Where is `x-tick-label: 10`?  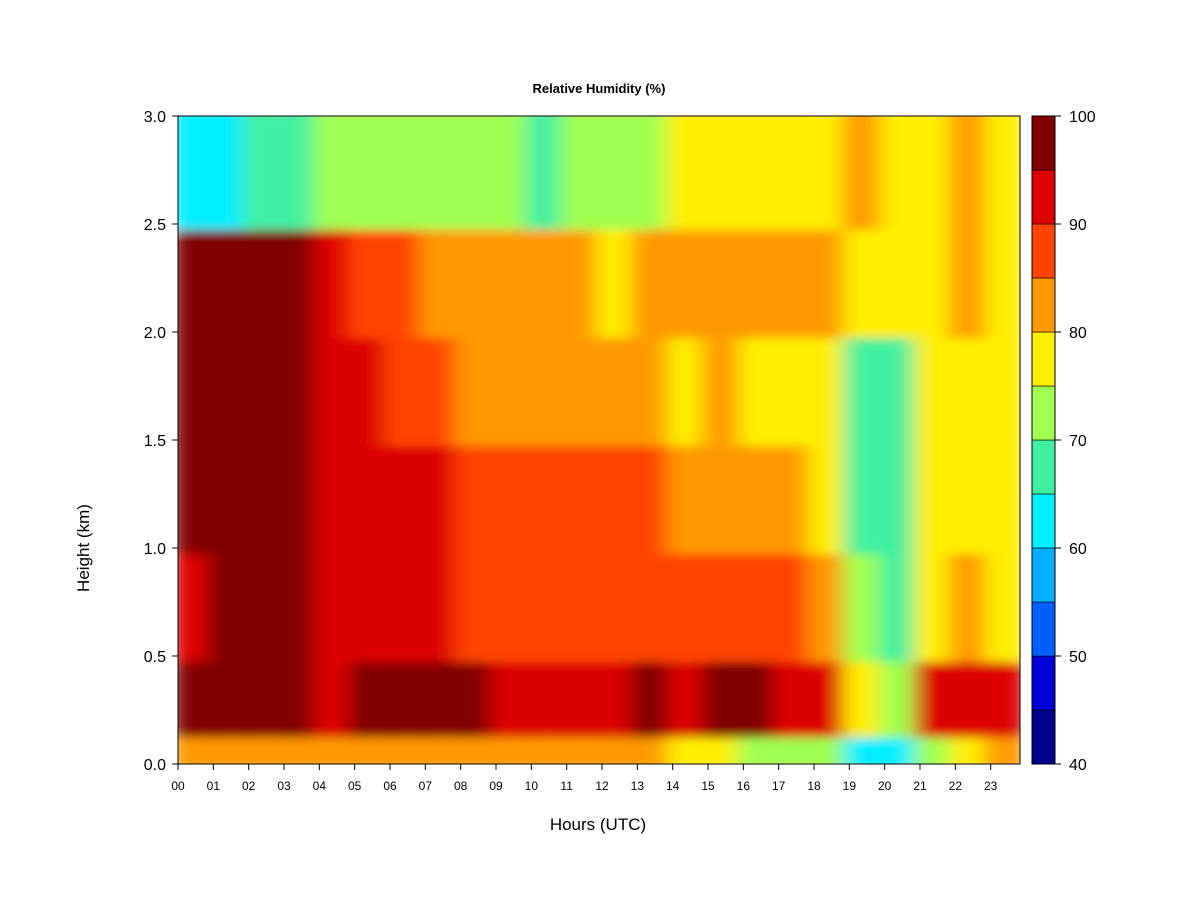 x-tick-label: 10 is located at coordinates (532, 786).